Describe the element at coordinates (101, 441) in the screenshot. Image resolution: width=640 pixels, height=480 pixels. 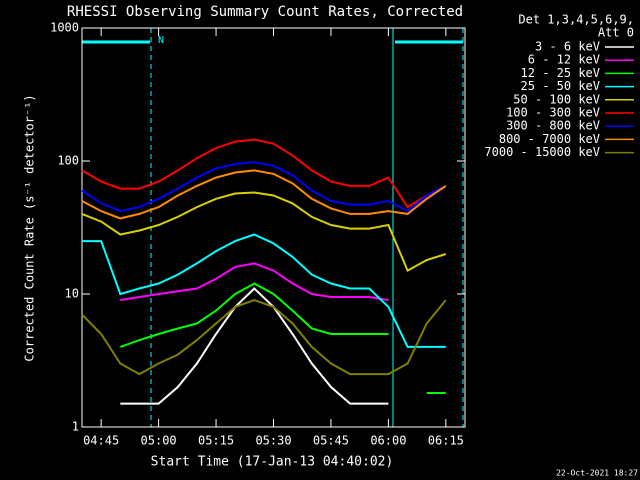
I see `x-tick-label: 04:45` at that location.